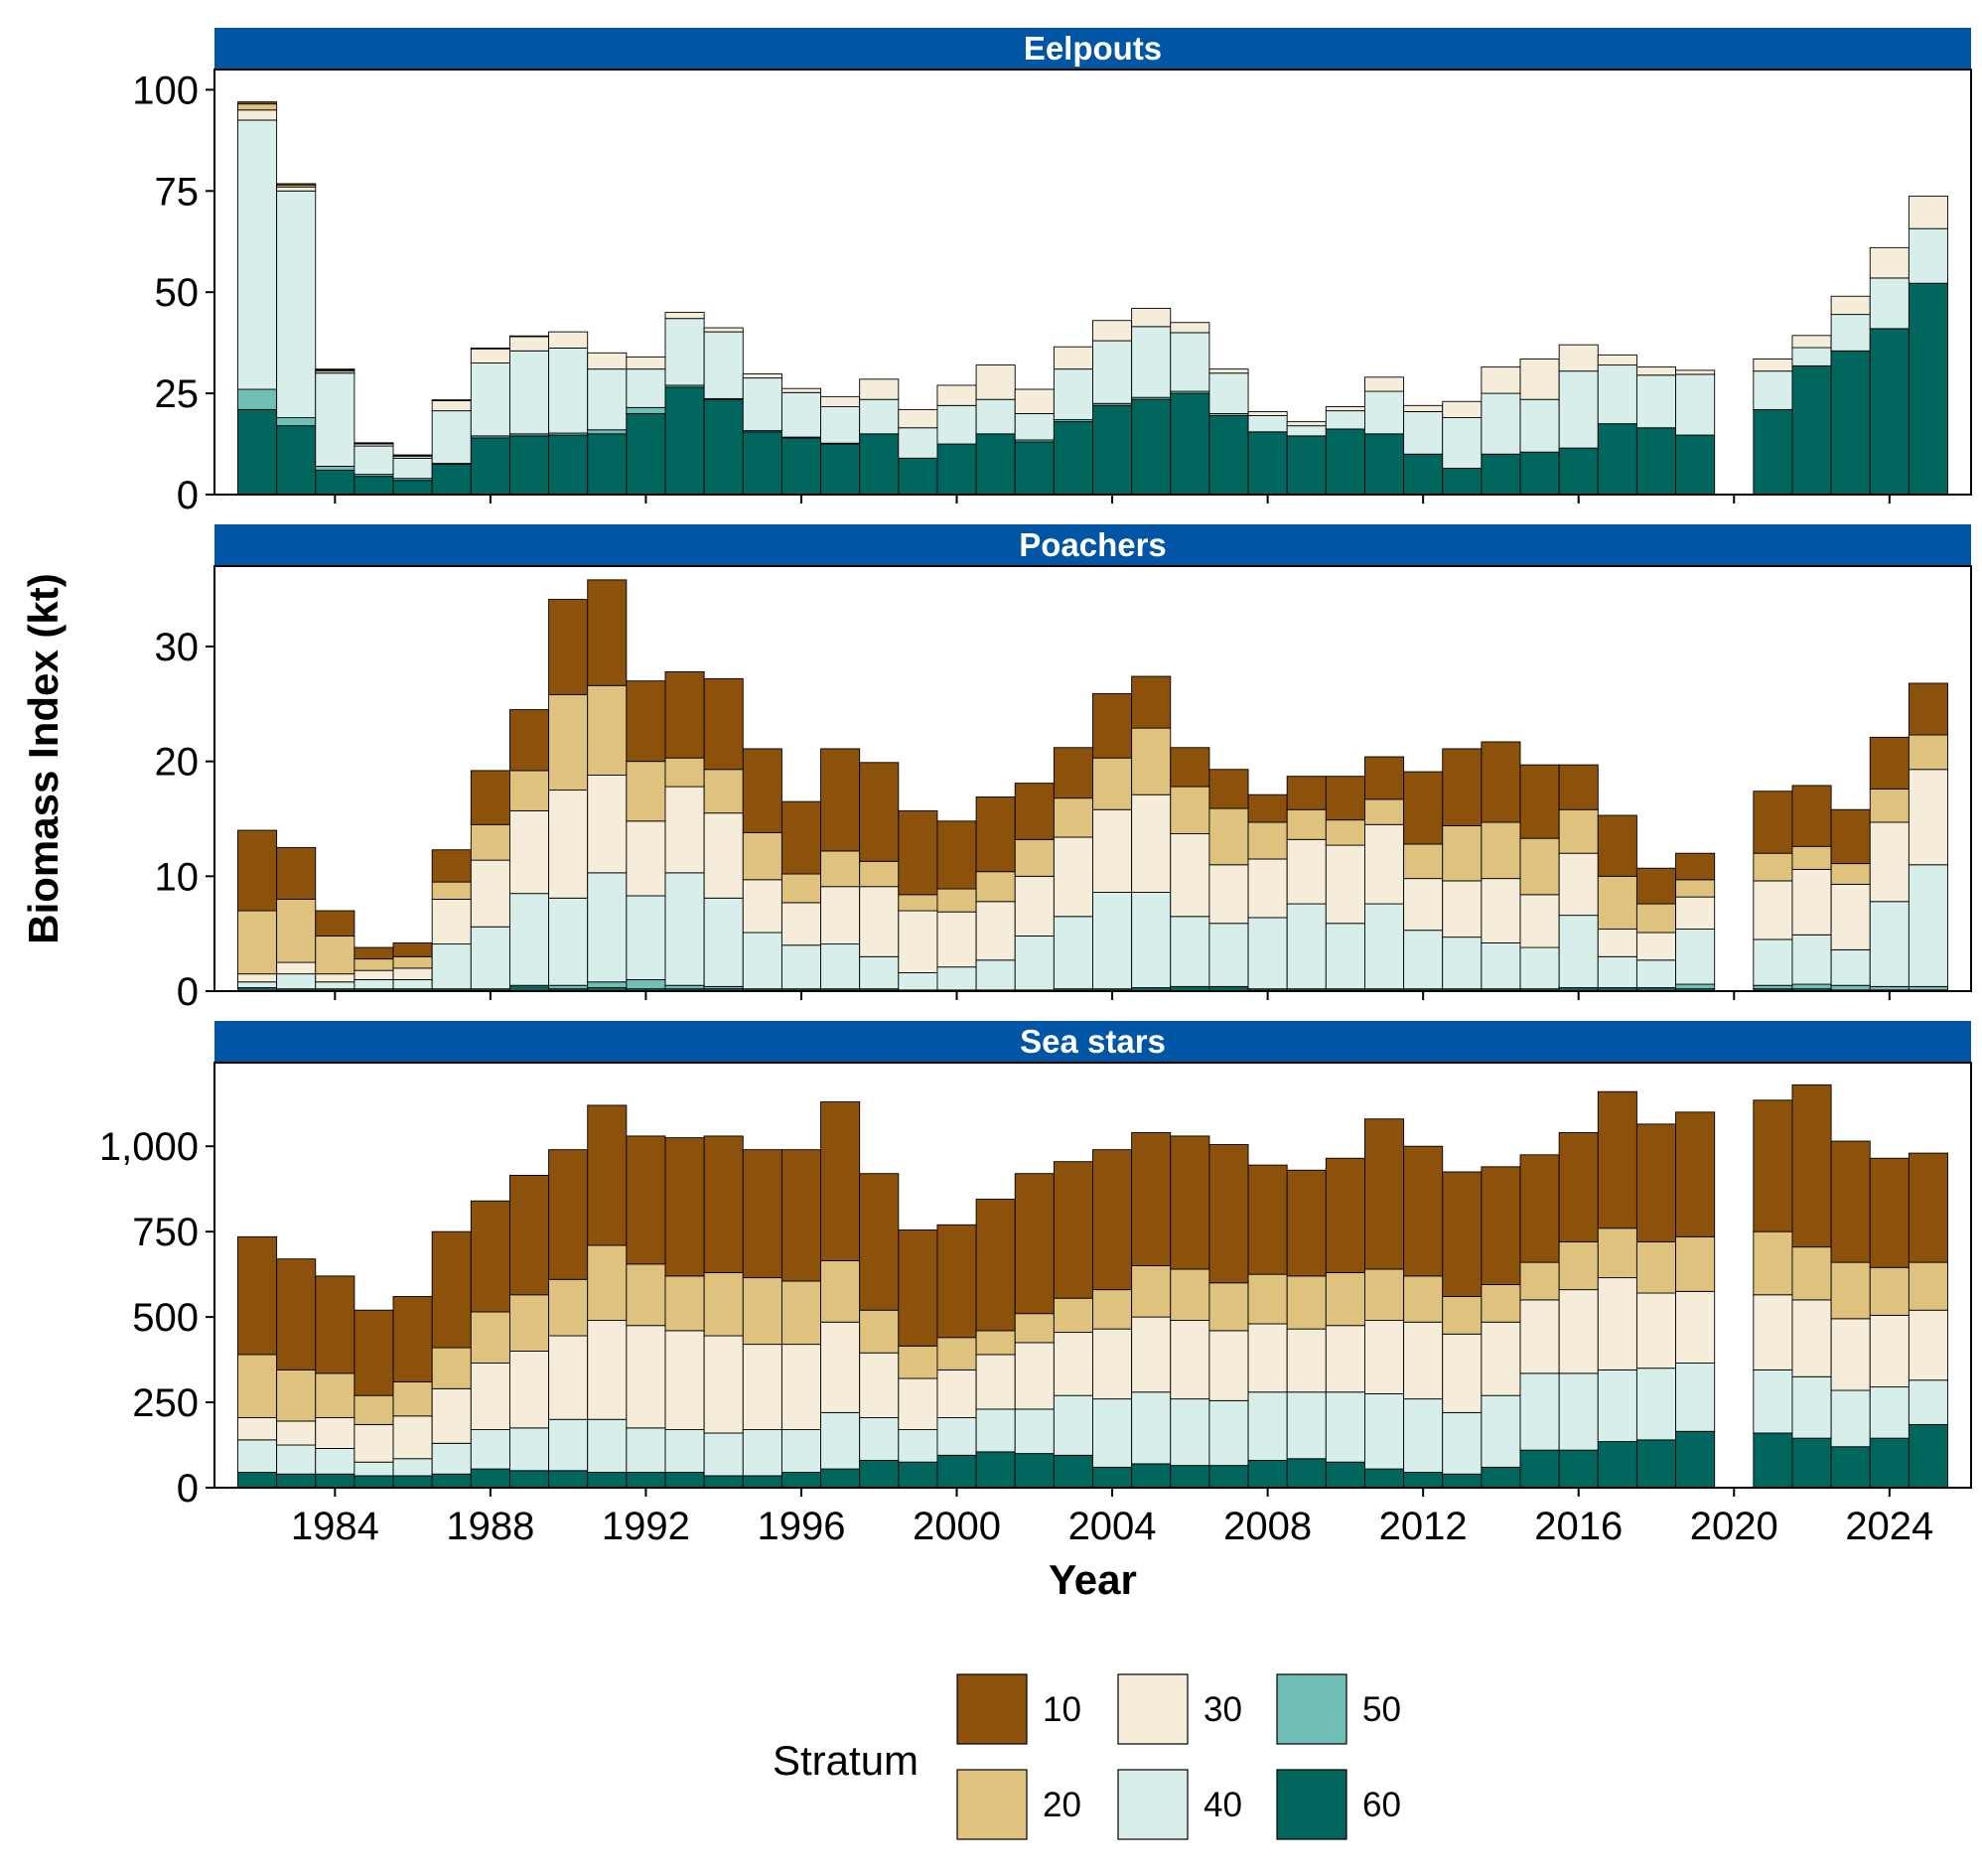 The width and height of the screenshot is (1982, 1876). What do you see at coordinates (1381, 1710) in the screenshot?
I see `legend-label: 50` at bounding box center [1381, 1710].